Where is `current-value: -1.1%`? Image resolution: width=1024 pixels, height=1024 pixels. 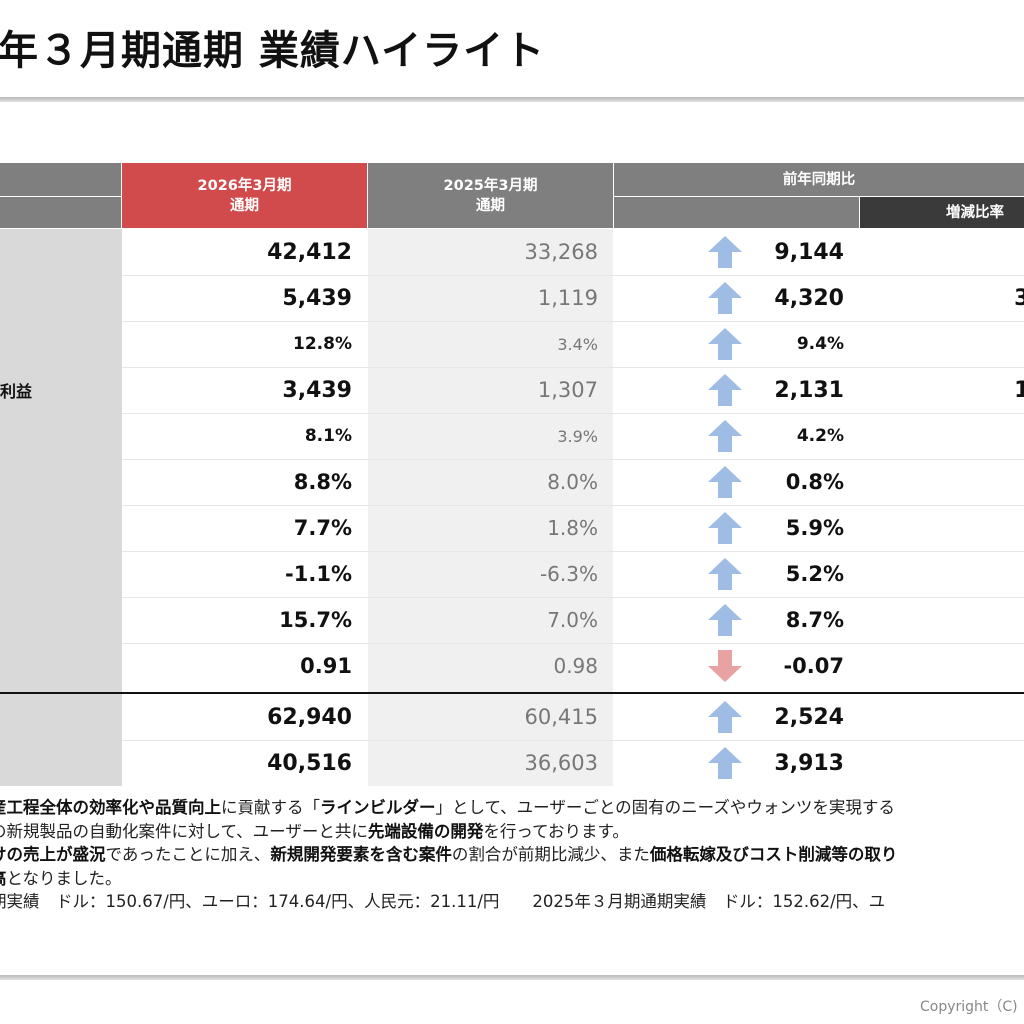
current-value: -1.1% is located at coordinates (318, 574).